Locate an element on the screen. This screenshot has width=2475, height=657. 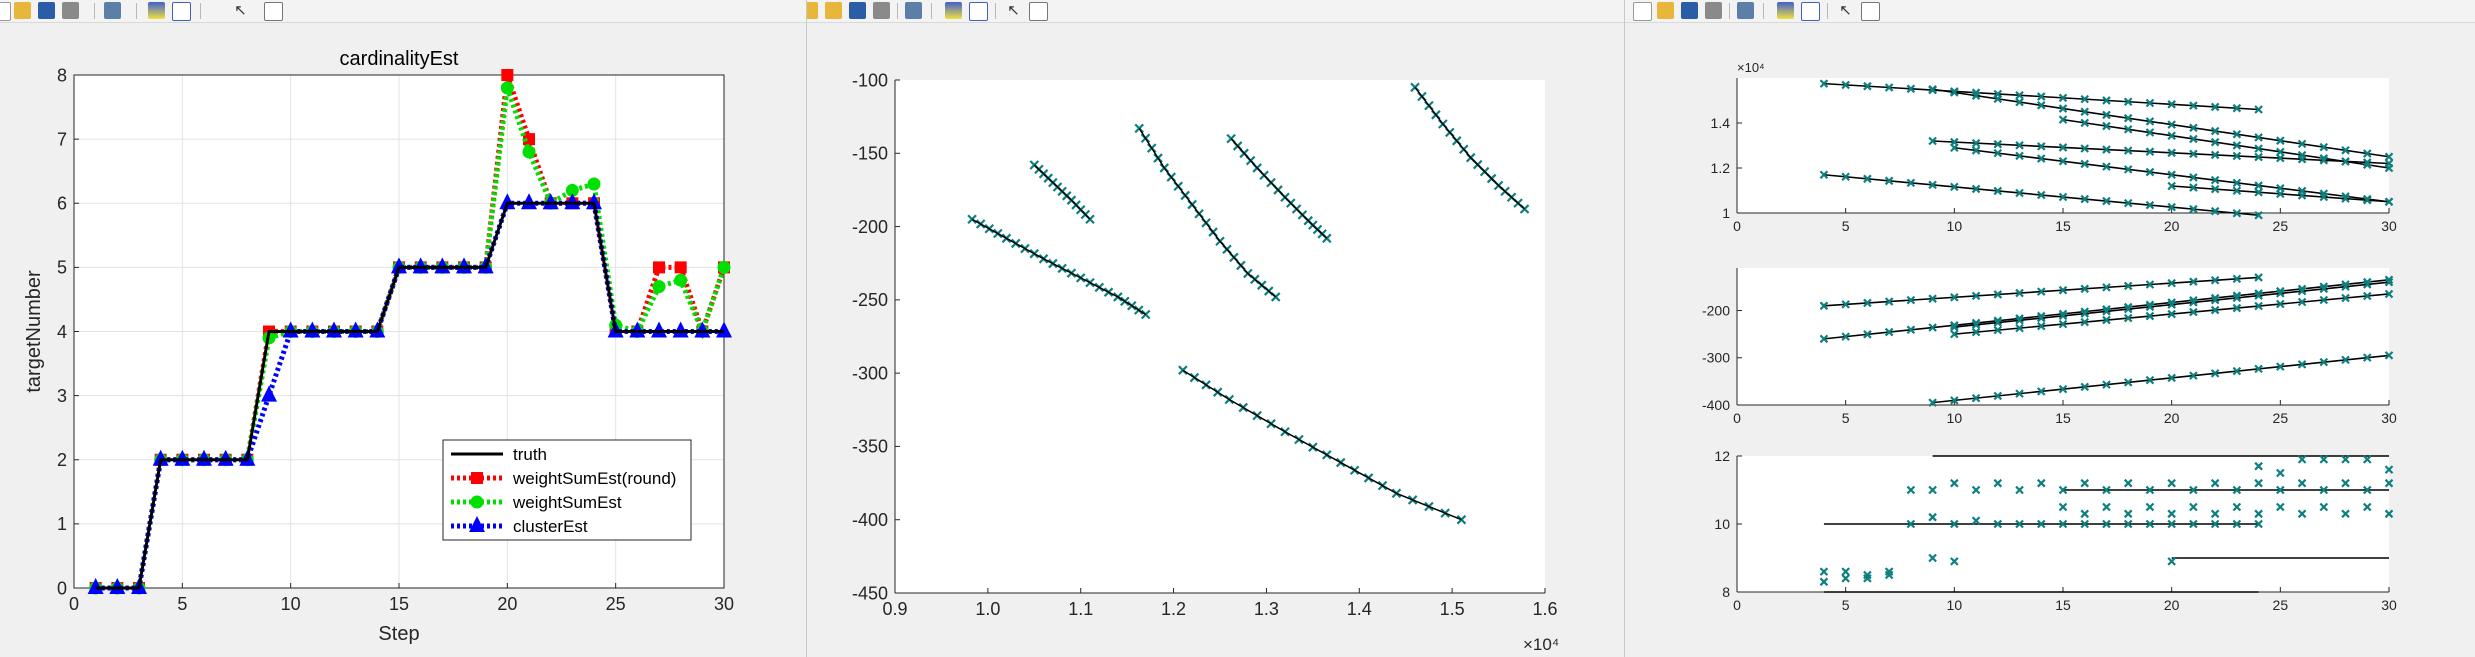
x-tick-label: 5 is located at coordinates (182, 604).